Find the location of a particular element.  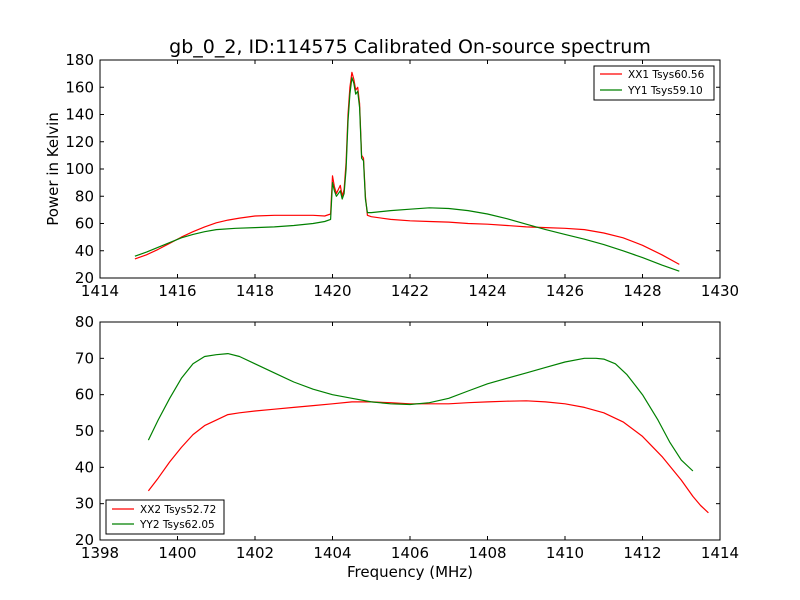

bottom-legend-box is located at coordinates (165, 517).